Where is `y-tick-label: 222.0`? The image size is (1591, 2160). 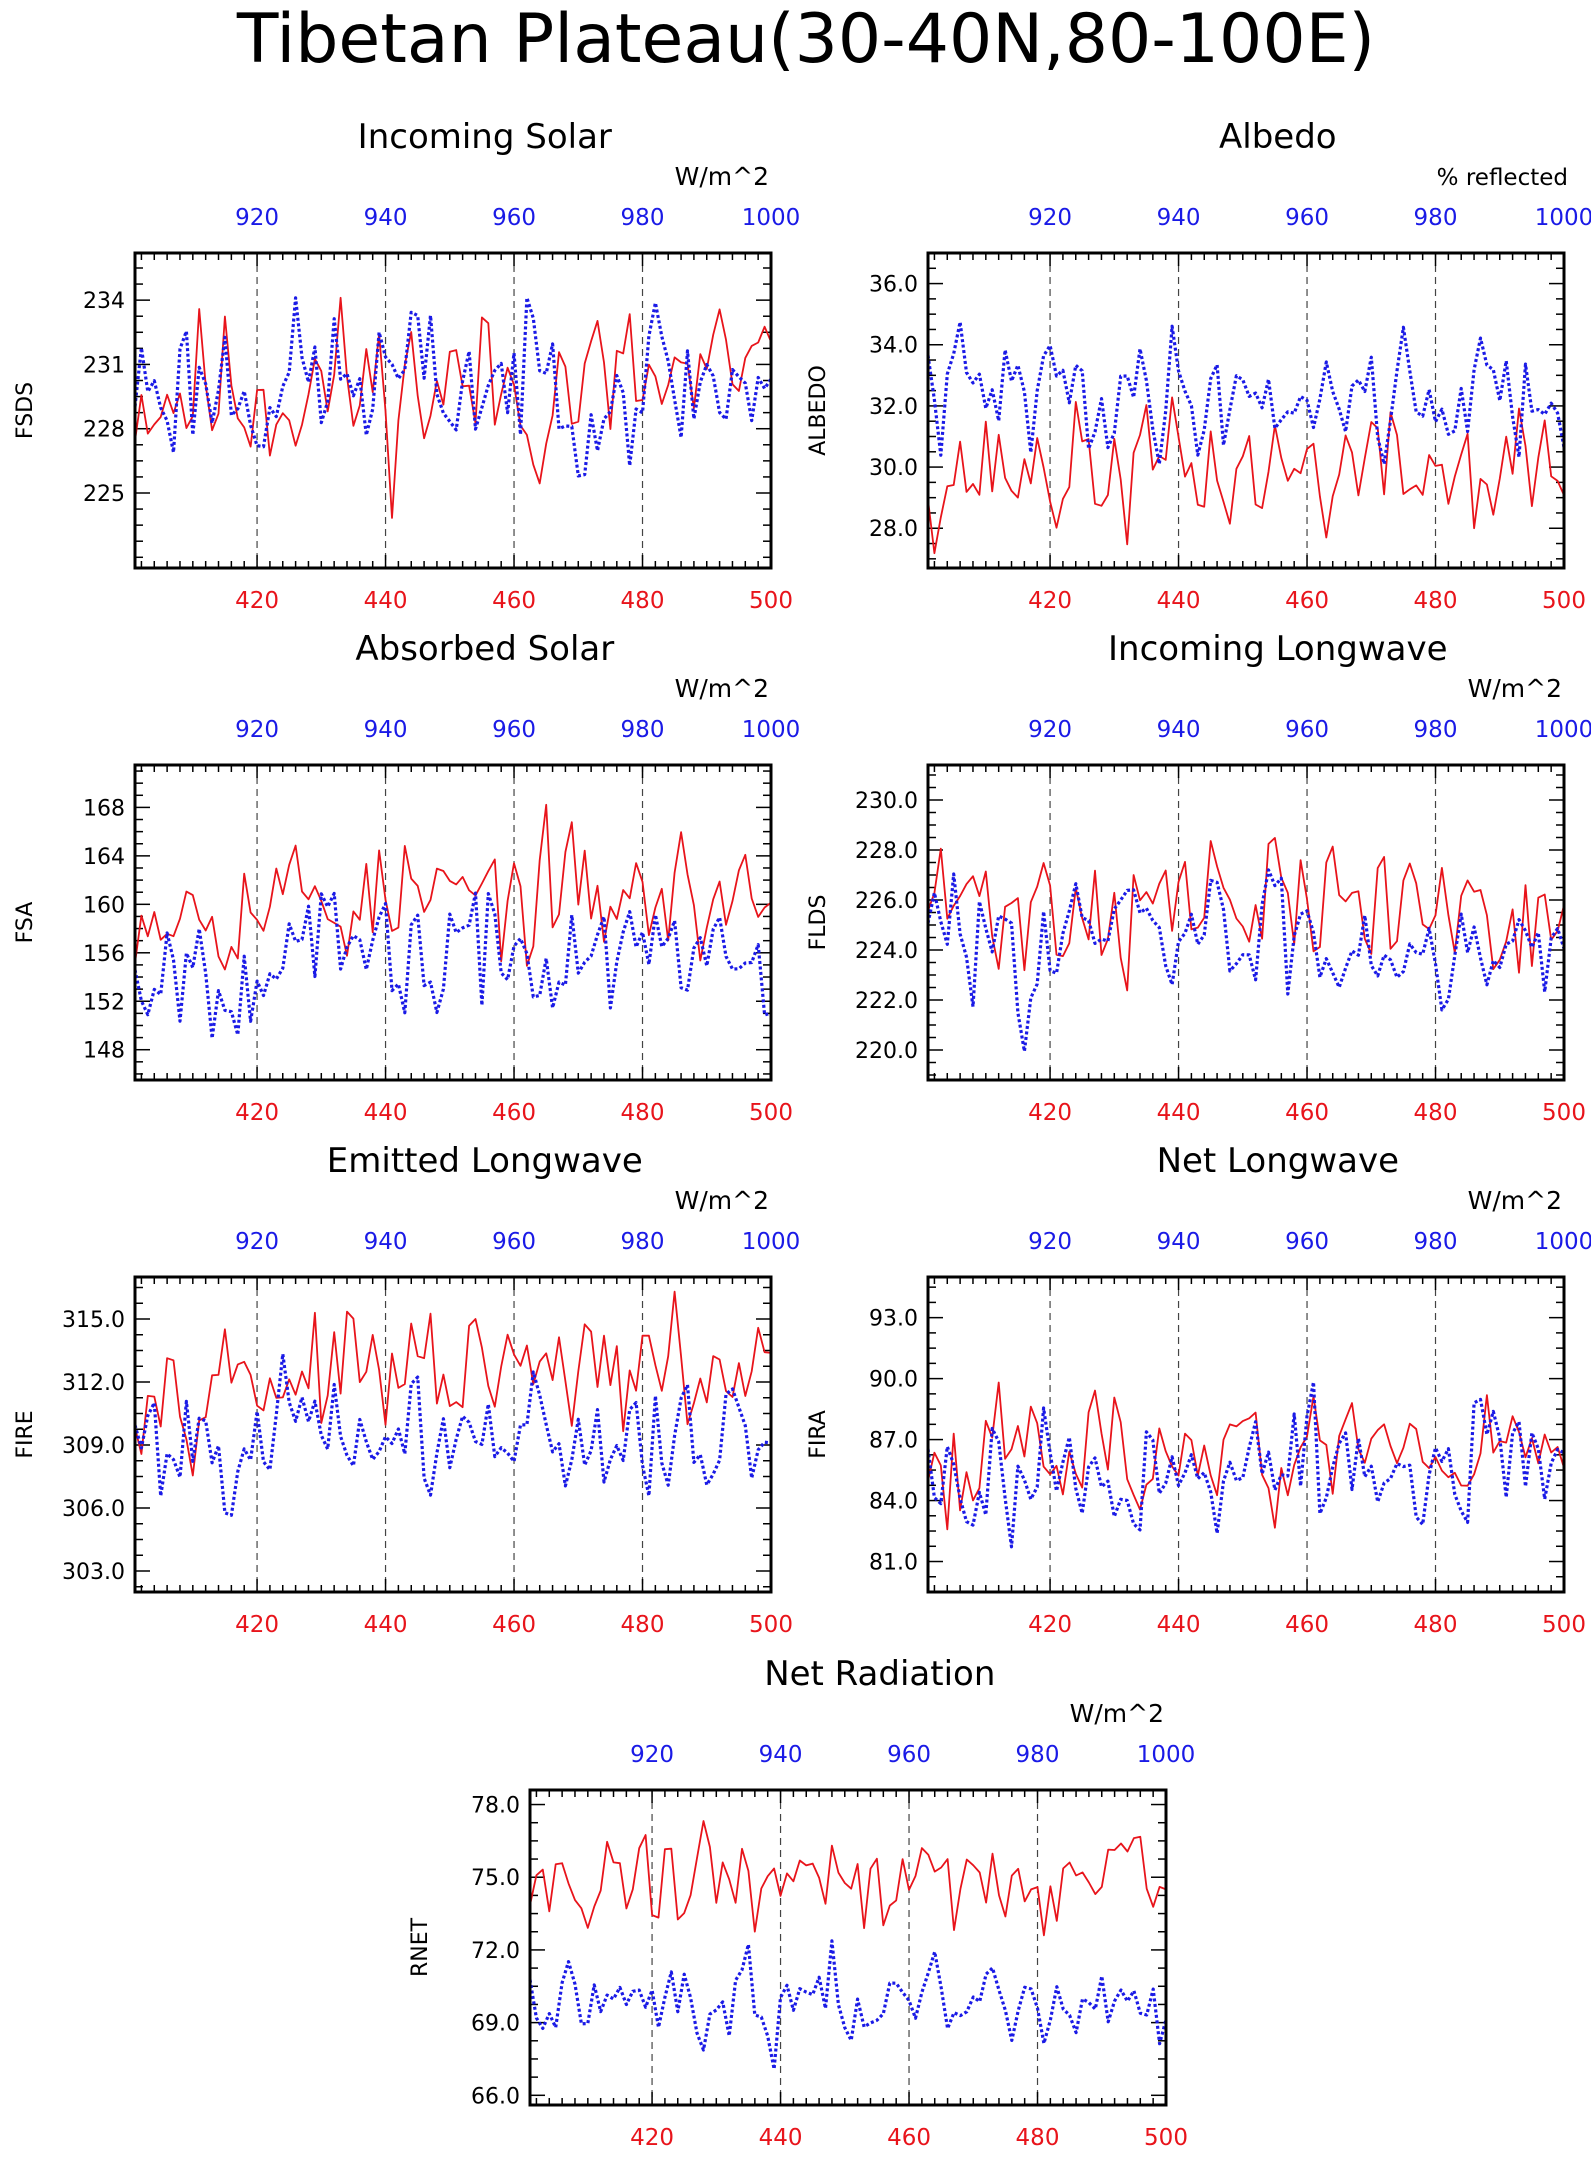
y-tick-label: 222.0 is located at coordinates (886, 1001).